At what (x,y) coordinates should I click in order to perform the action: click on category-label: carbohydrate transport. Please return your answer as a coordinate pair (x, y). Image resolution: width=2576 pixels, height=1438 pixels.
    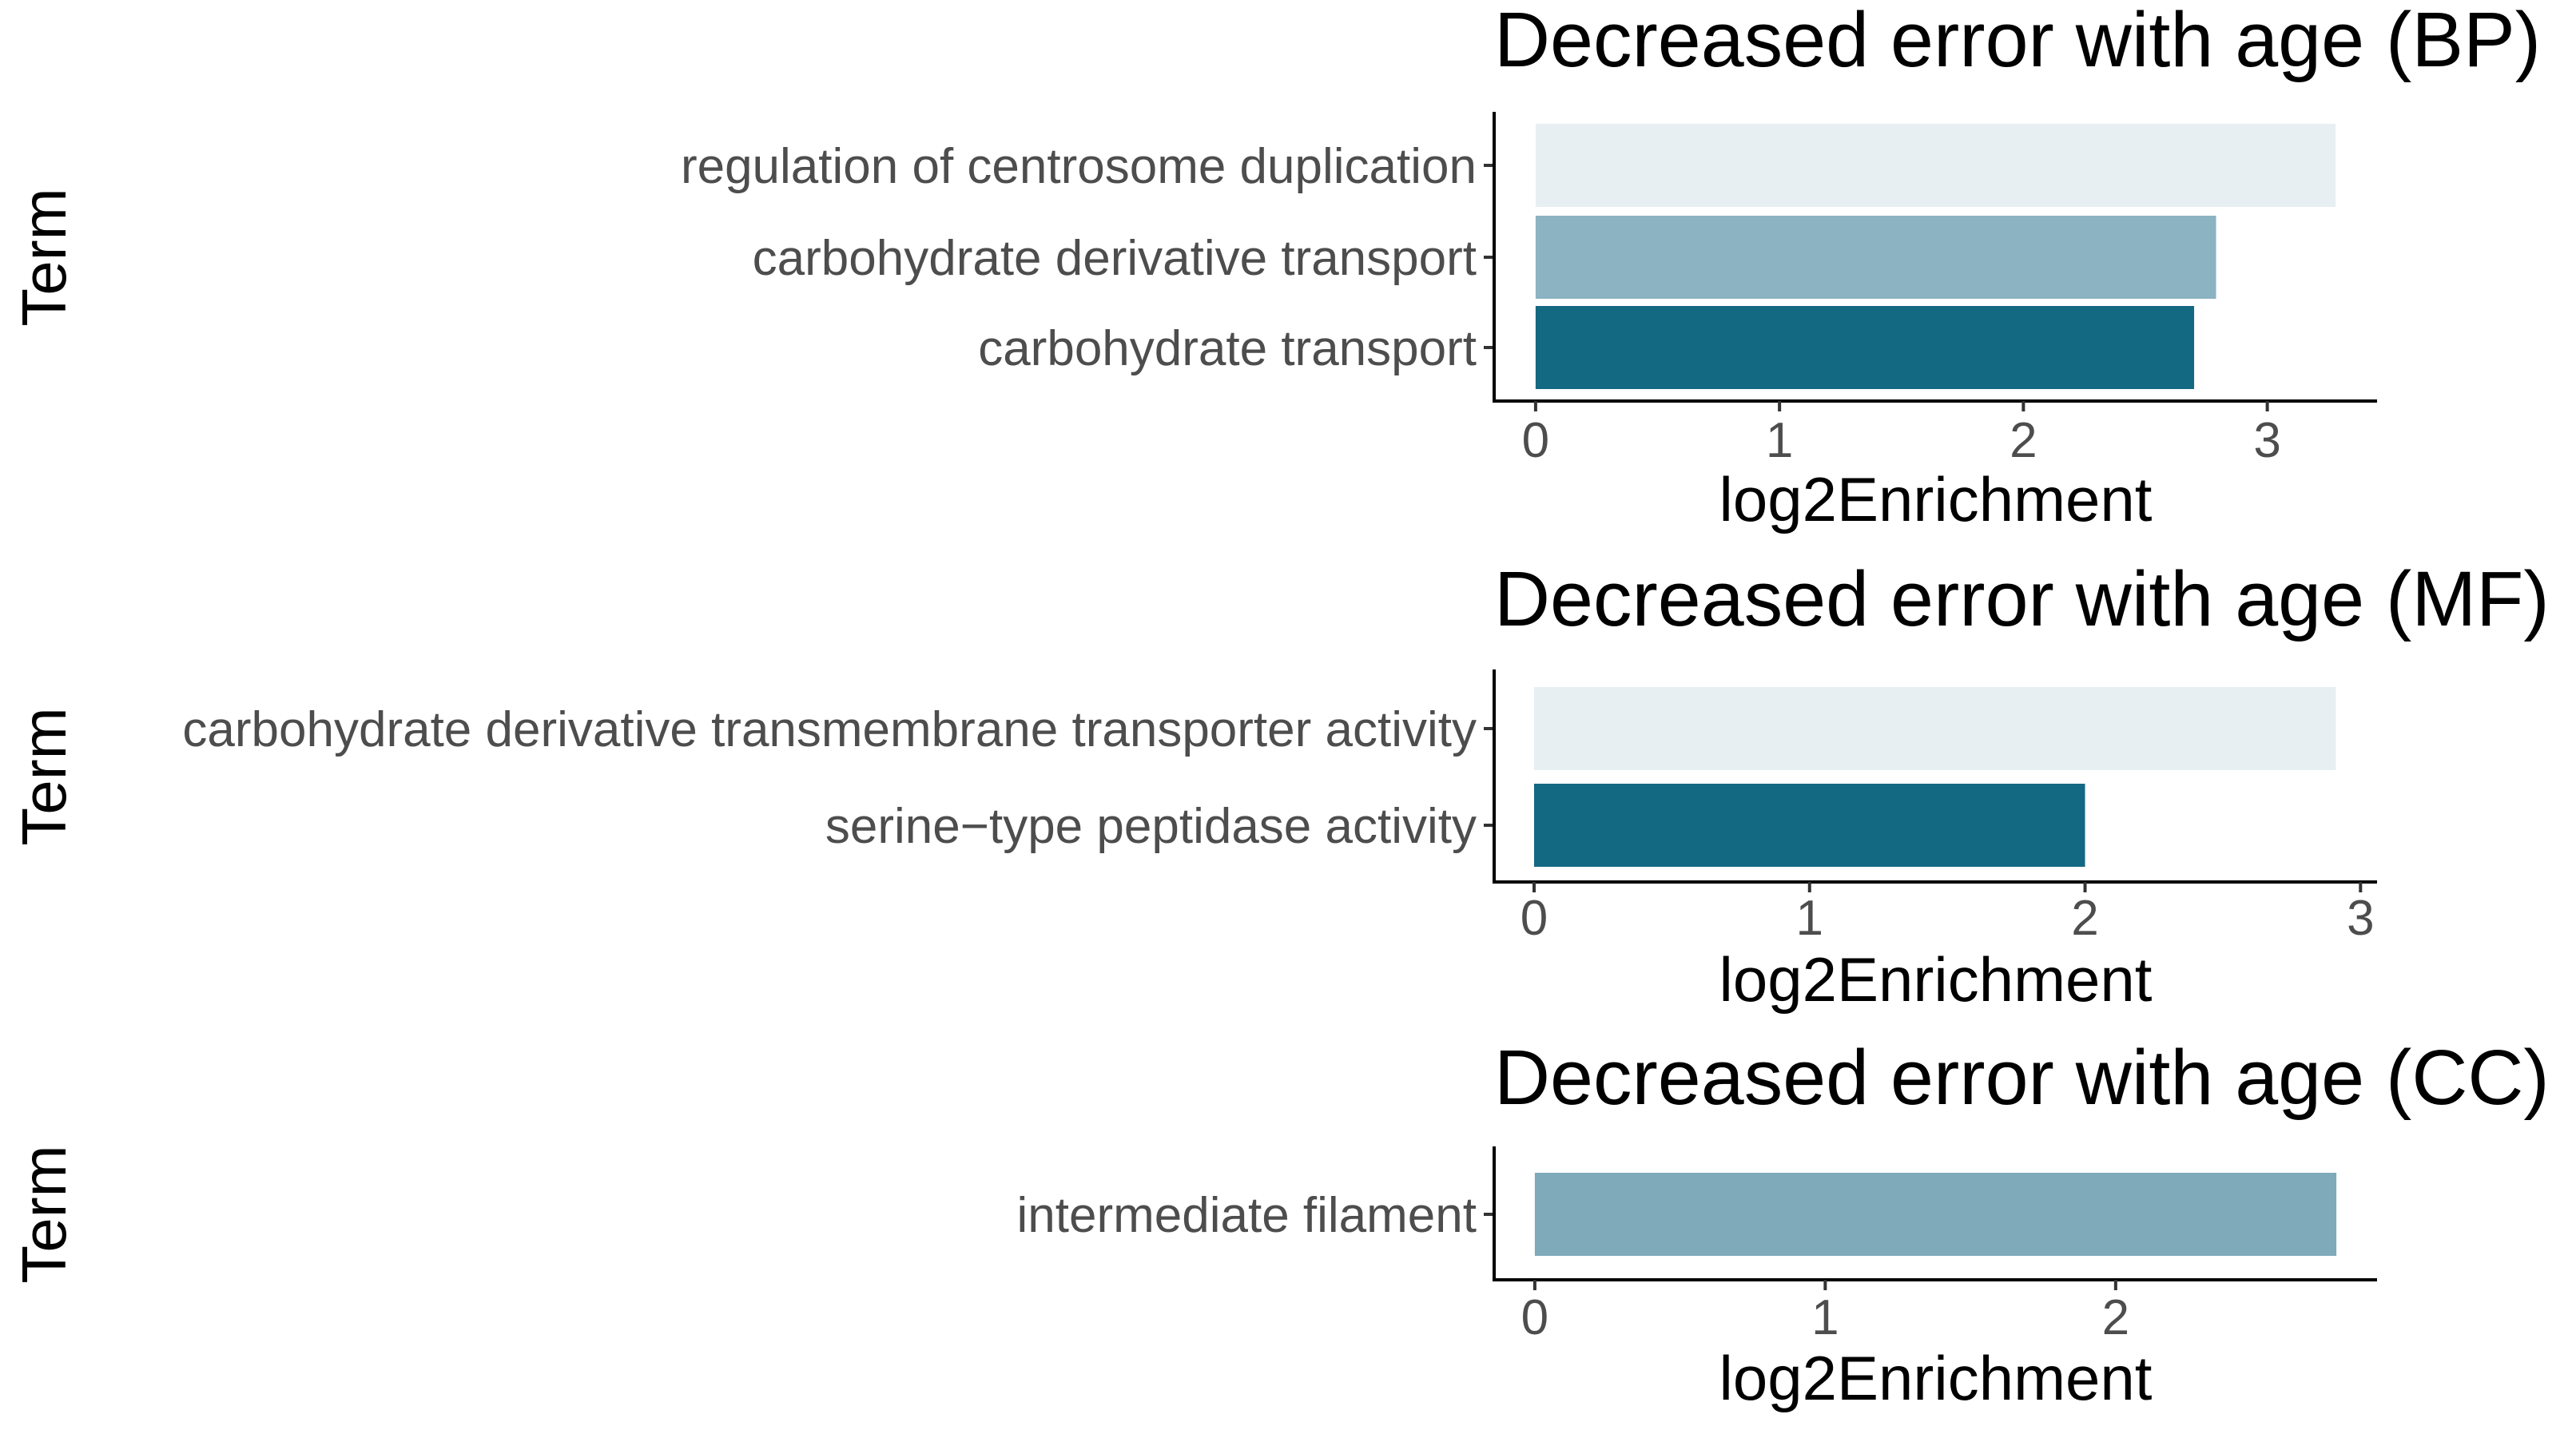
    Looking at the image, I should click on (1227, 348).